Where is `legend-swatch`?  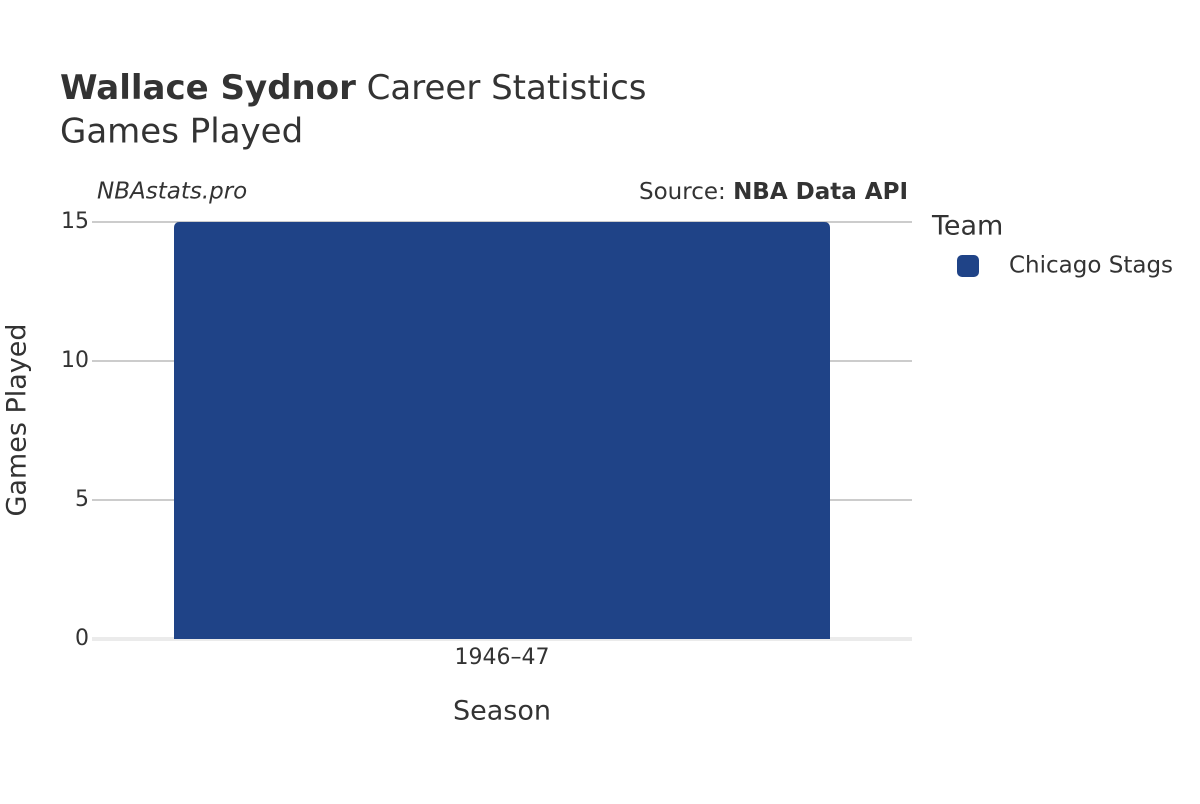
legend-swatch is located at coordinates (968, 266).